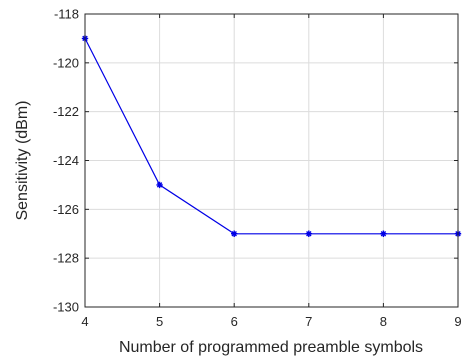 Image resolution: width=462 pixels, height=360 pixels. What do you see at coordinates (84, 321) in the screenshot?
I see `x-tick-label: 4` at bounding box center [84, 321].